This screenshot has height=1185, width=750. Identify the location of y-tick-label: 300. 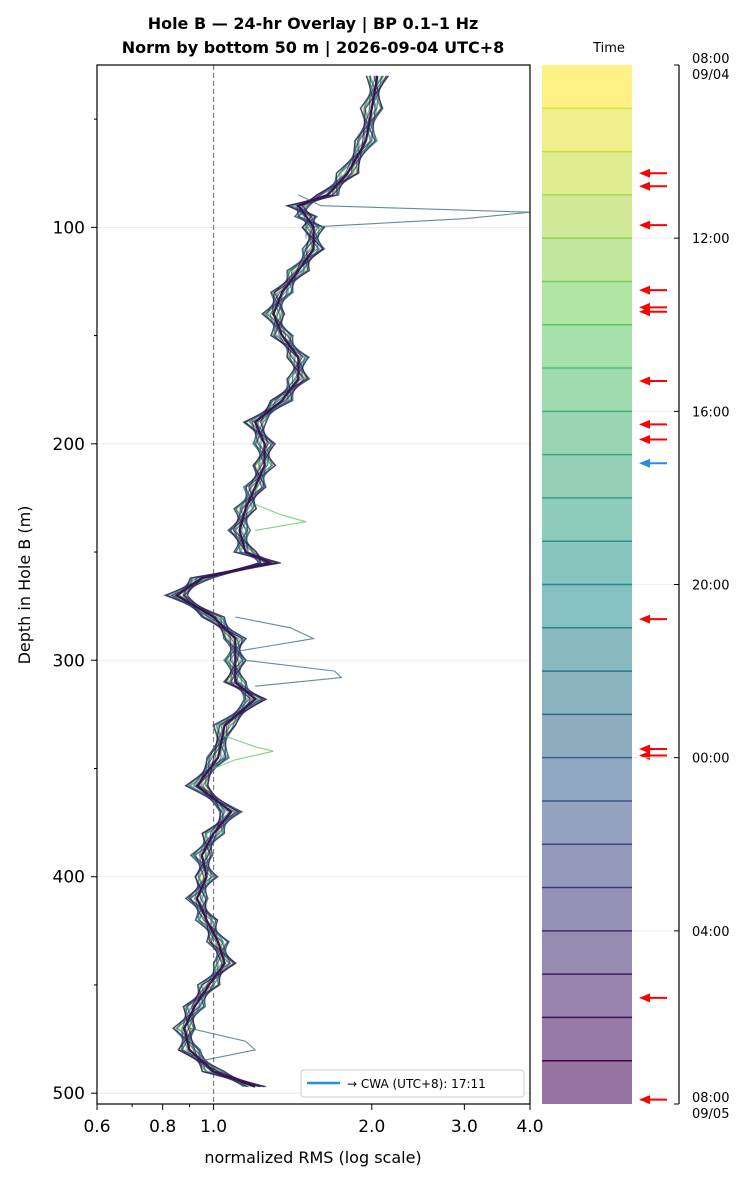
(69, 661).